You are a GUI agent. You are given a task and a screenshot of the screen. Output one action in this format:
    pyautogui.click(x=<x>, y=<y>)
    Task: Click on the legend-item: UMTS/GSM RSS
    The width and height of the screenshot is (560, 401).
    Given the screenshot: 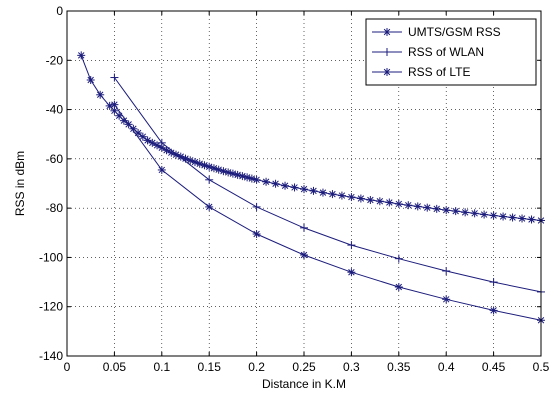 What is the action you would take?
    pyautogui.click(x=436, y=32)
    